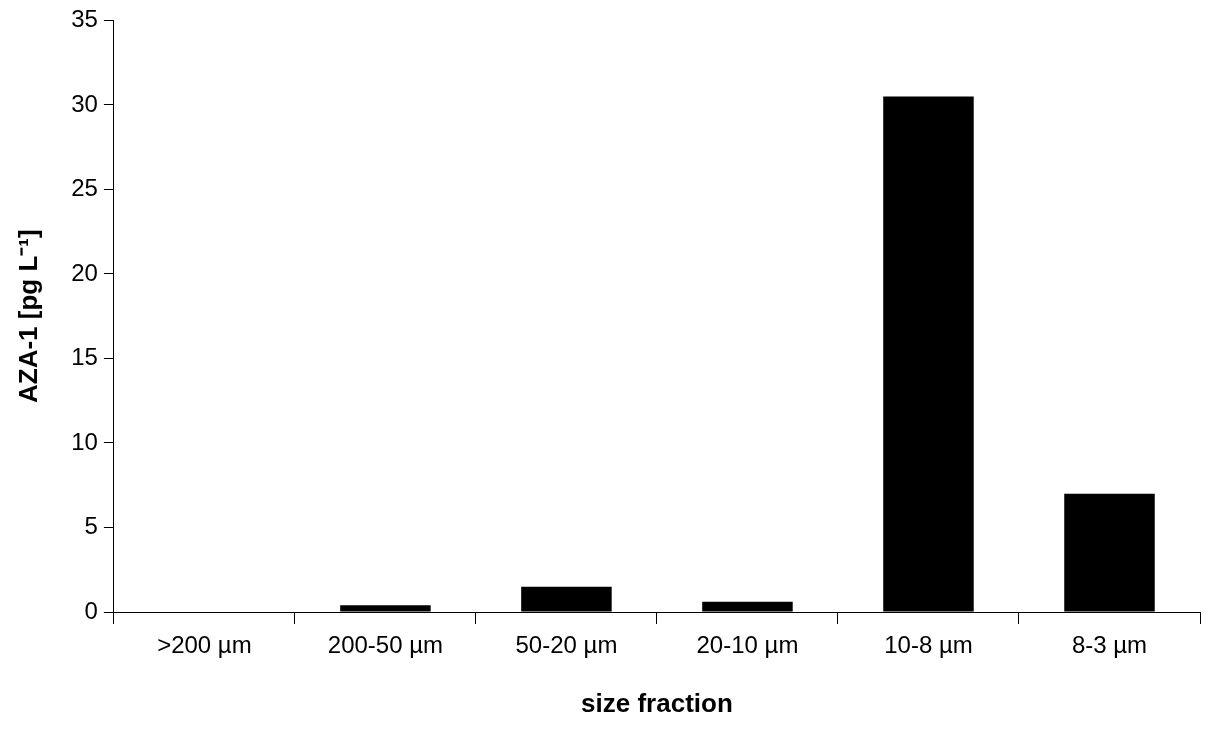 The image size is (1220, 734). I want to click on x-tick-label: 8-3 µm, so click(1109, 645).